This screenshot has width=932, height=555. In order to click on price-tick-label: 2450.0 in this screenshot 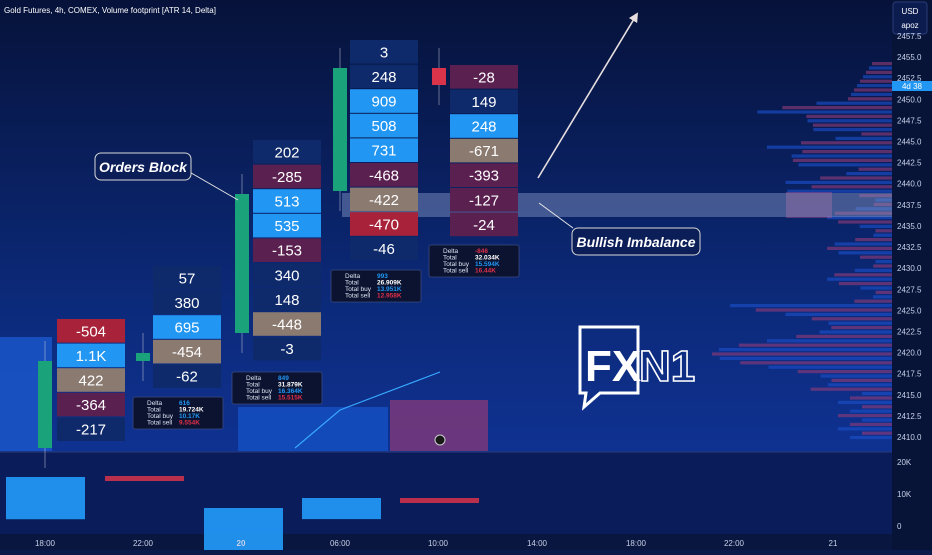, I will do `click(909, 99)`.